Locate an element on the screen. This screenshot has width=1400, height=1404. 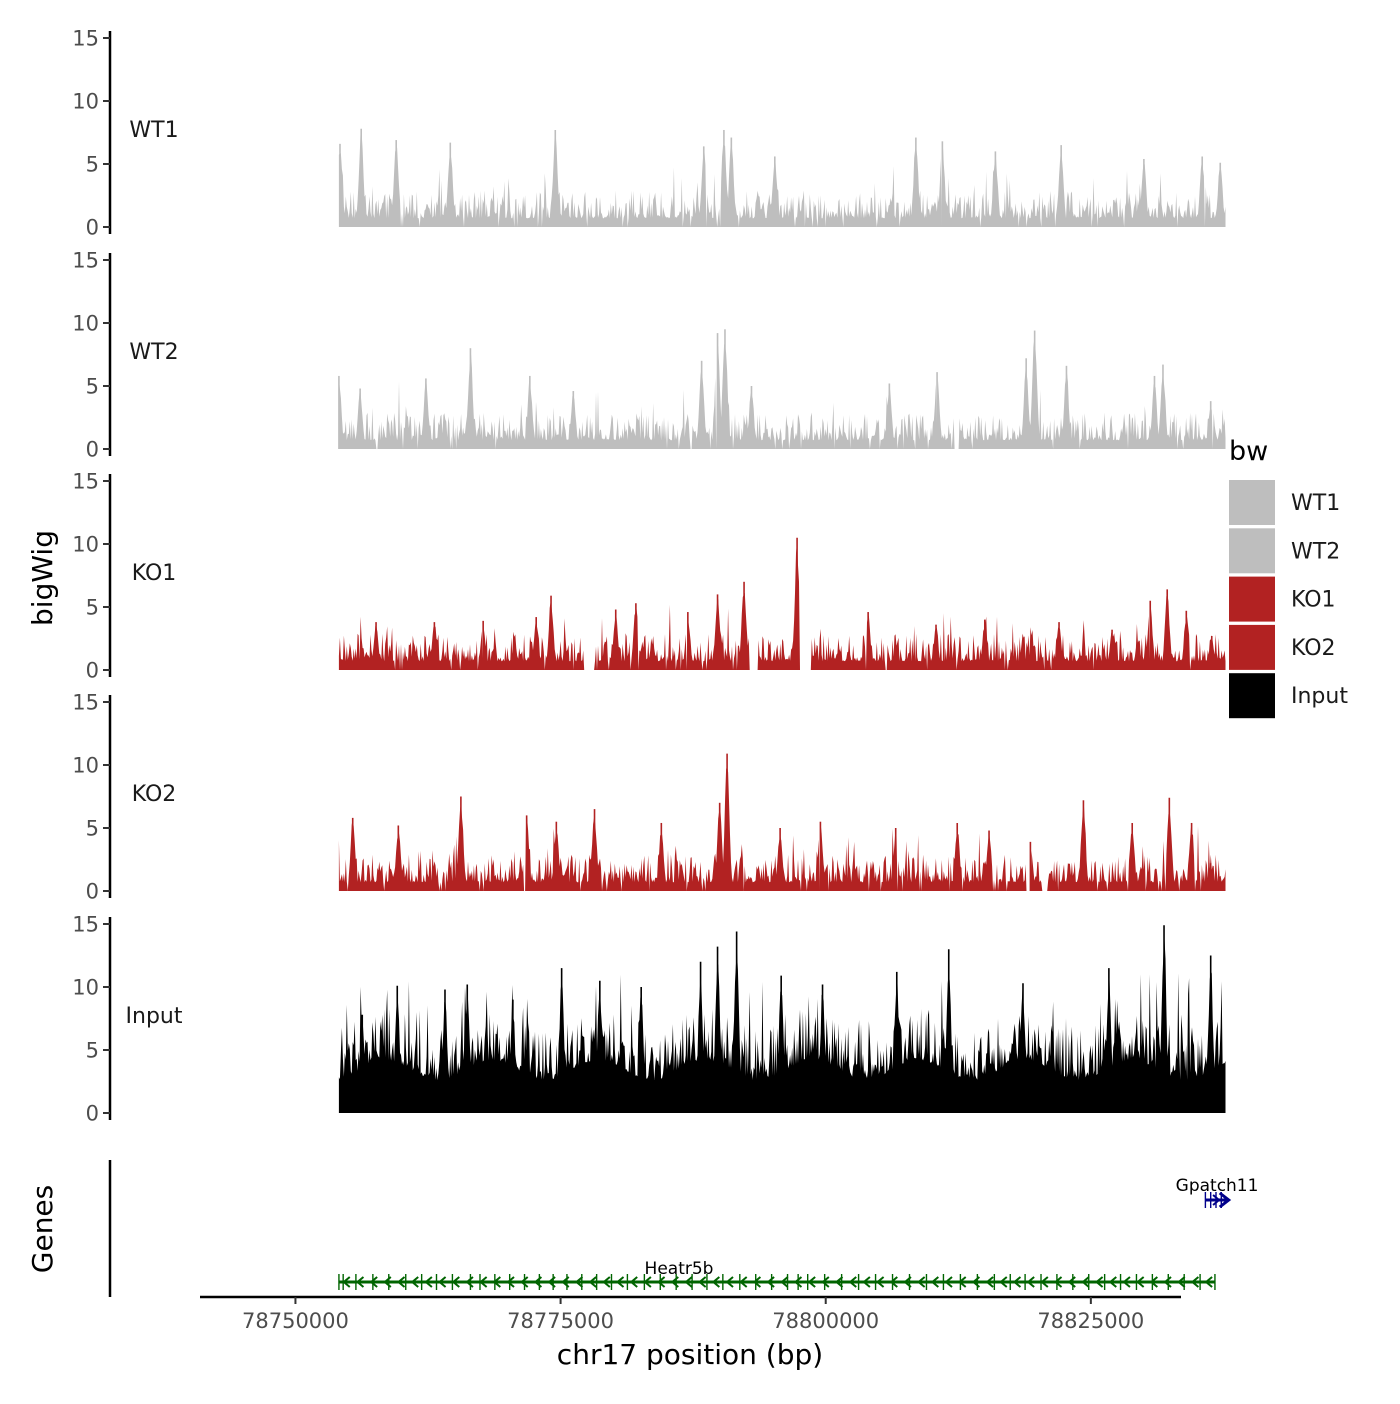
track-label: Input is located at coordinates (154, 1016).